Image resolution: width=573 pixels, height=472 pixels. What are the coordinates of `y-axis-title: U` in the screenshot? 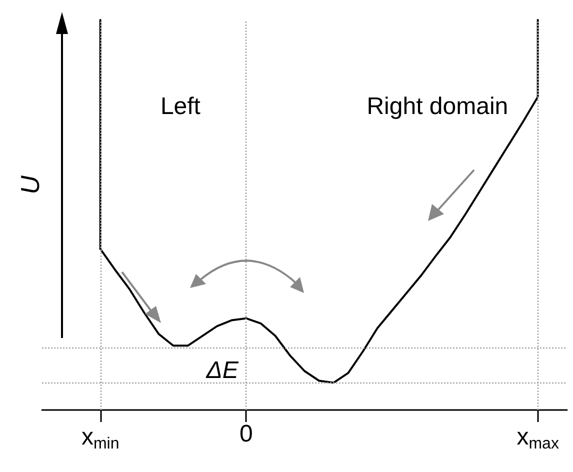 It's located at (30, 184).